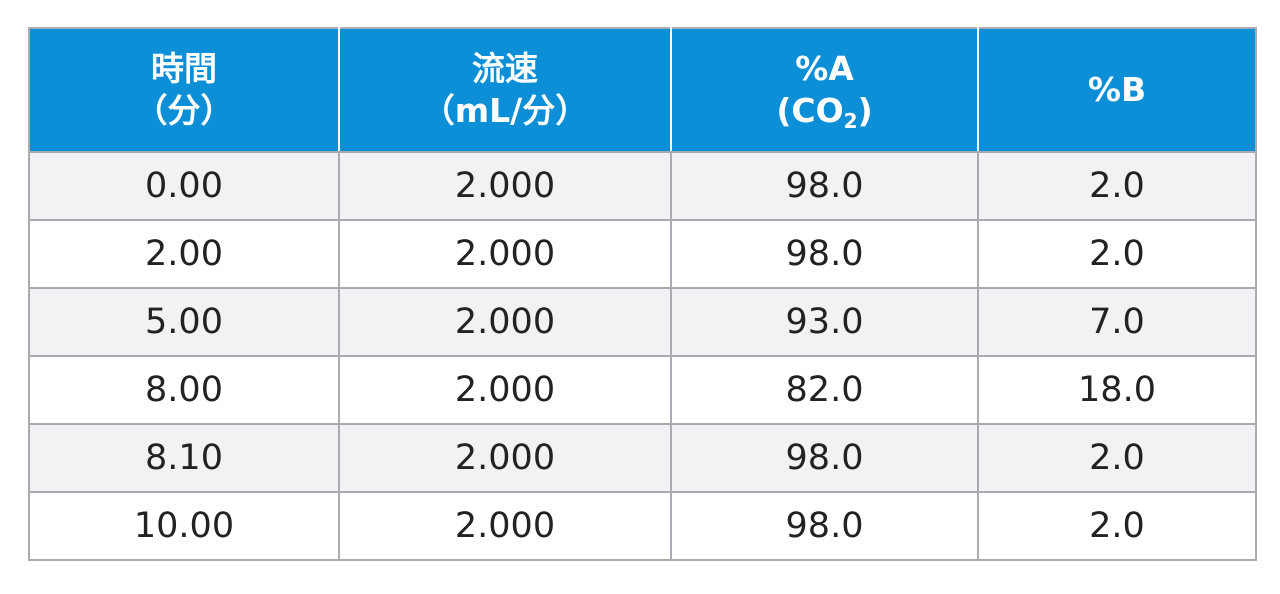 This screenshot has width=1280, height=594. What do you see at coordinates (184, 458) in the screenshot?
I see `cell-time: 8.10` at bounding box center [184, 458].